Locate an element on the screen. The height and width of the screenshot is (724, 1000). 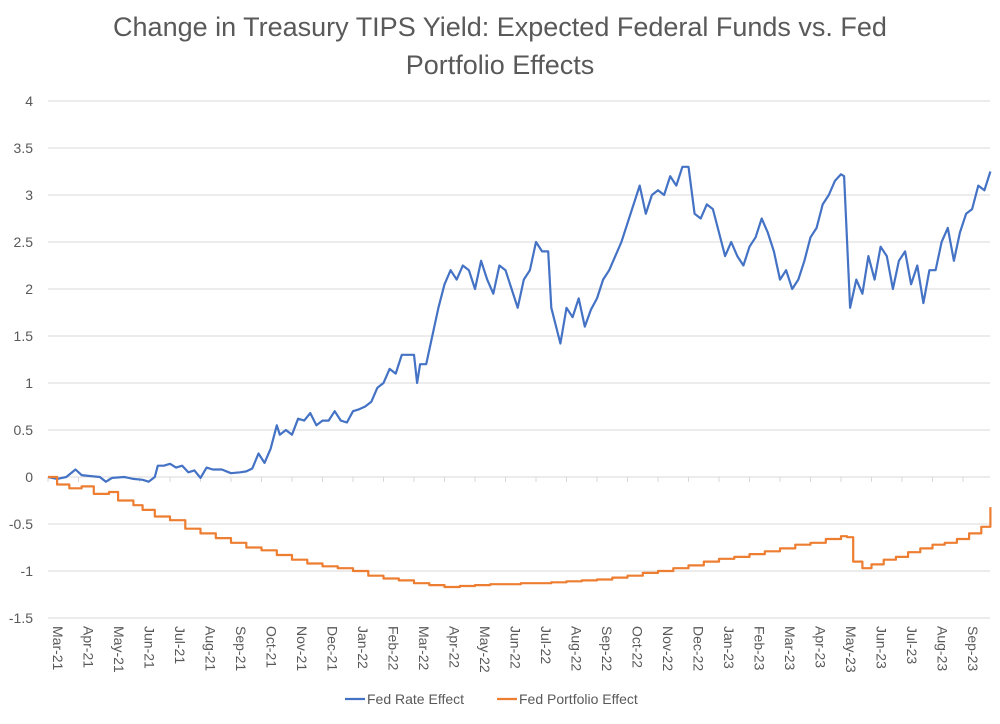
x-tick-label: Jan-22 is located at coordinates (363, 647).